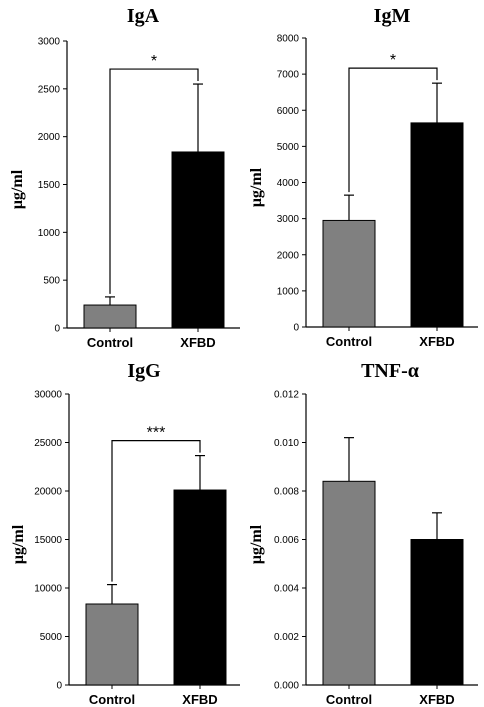  I want to click on y-tick-label: 500, so click(51, 281).